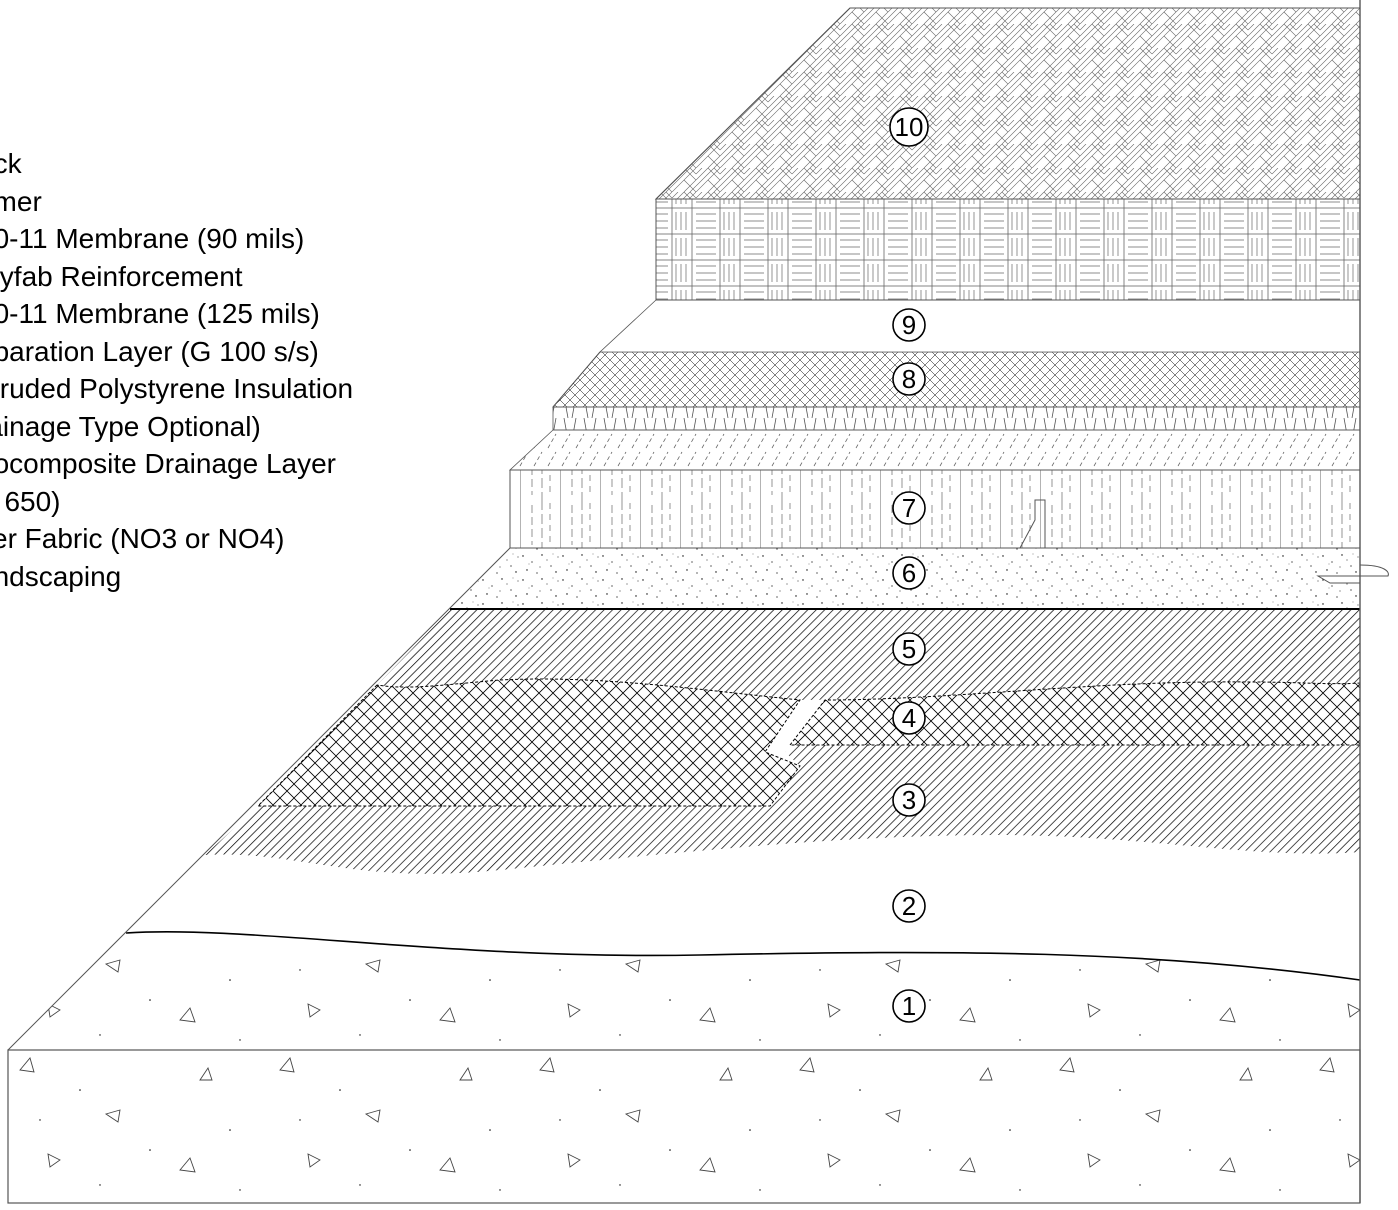 The width and height of the screenshot is (1398, 1210). Describe the element at coordinates (528, 742) in the screenshot. I see `layer-4-polyfab-left` at that location.